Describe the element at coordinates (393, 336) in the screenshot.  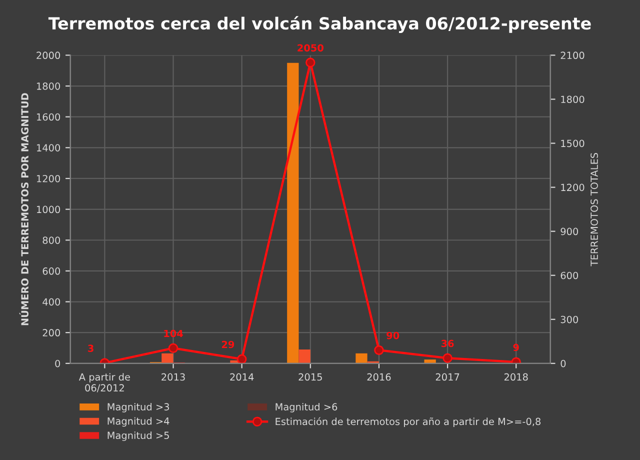
I see `data-label: 90` at that location.